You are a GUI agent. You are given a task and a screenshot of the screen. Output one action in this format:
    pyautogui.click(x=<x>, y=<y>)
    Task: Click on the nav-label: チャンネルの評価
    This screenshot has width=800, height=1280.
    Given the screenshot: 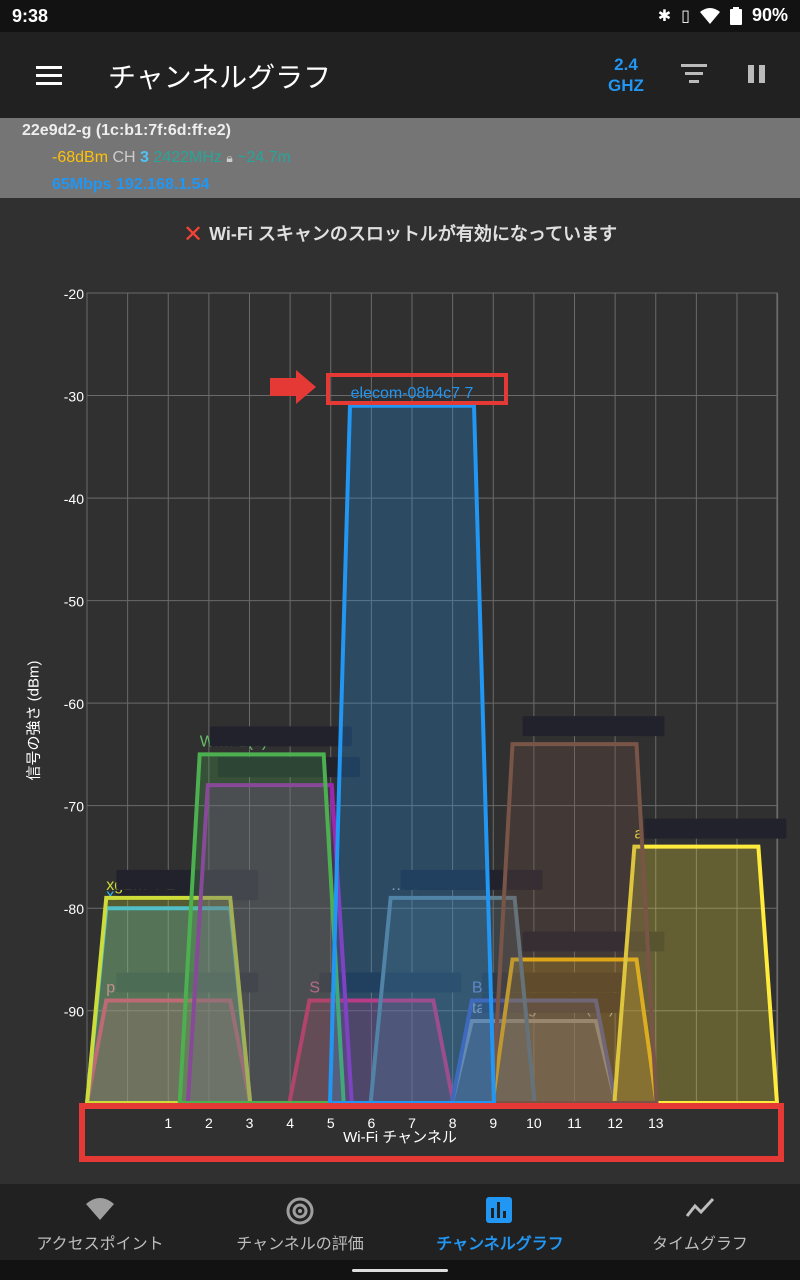 What is the action you would take?
    pyautogui.click(x=300, y=1244)
    